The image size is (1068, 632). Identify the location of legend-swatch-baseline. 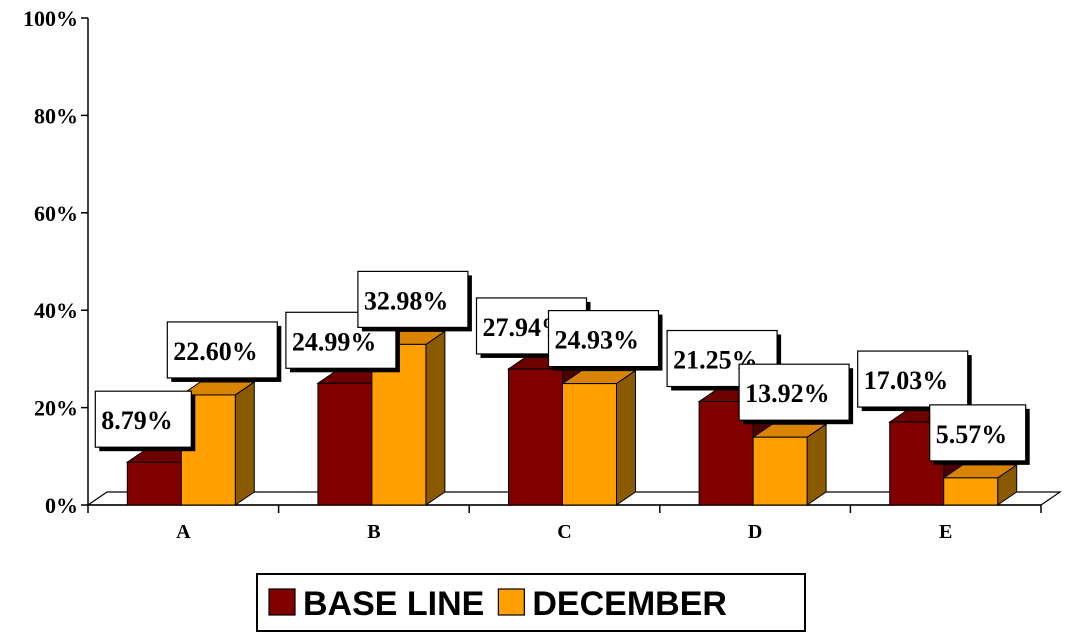
(282, 602).